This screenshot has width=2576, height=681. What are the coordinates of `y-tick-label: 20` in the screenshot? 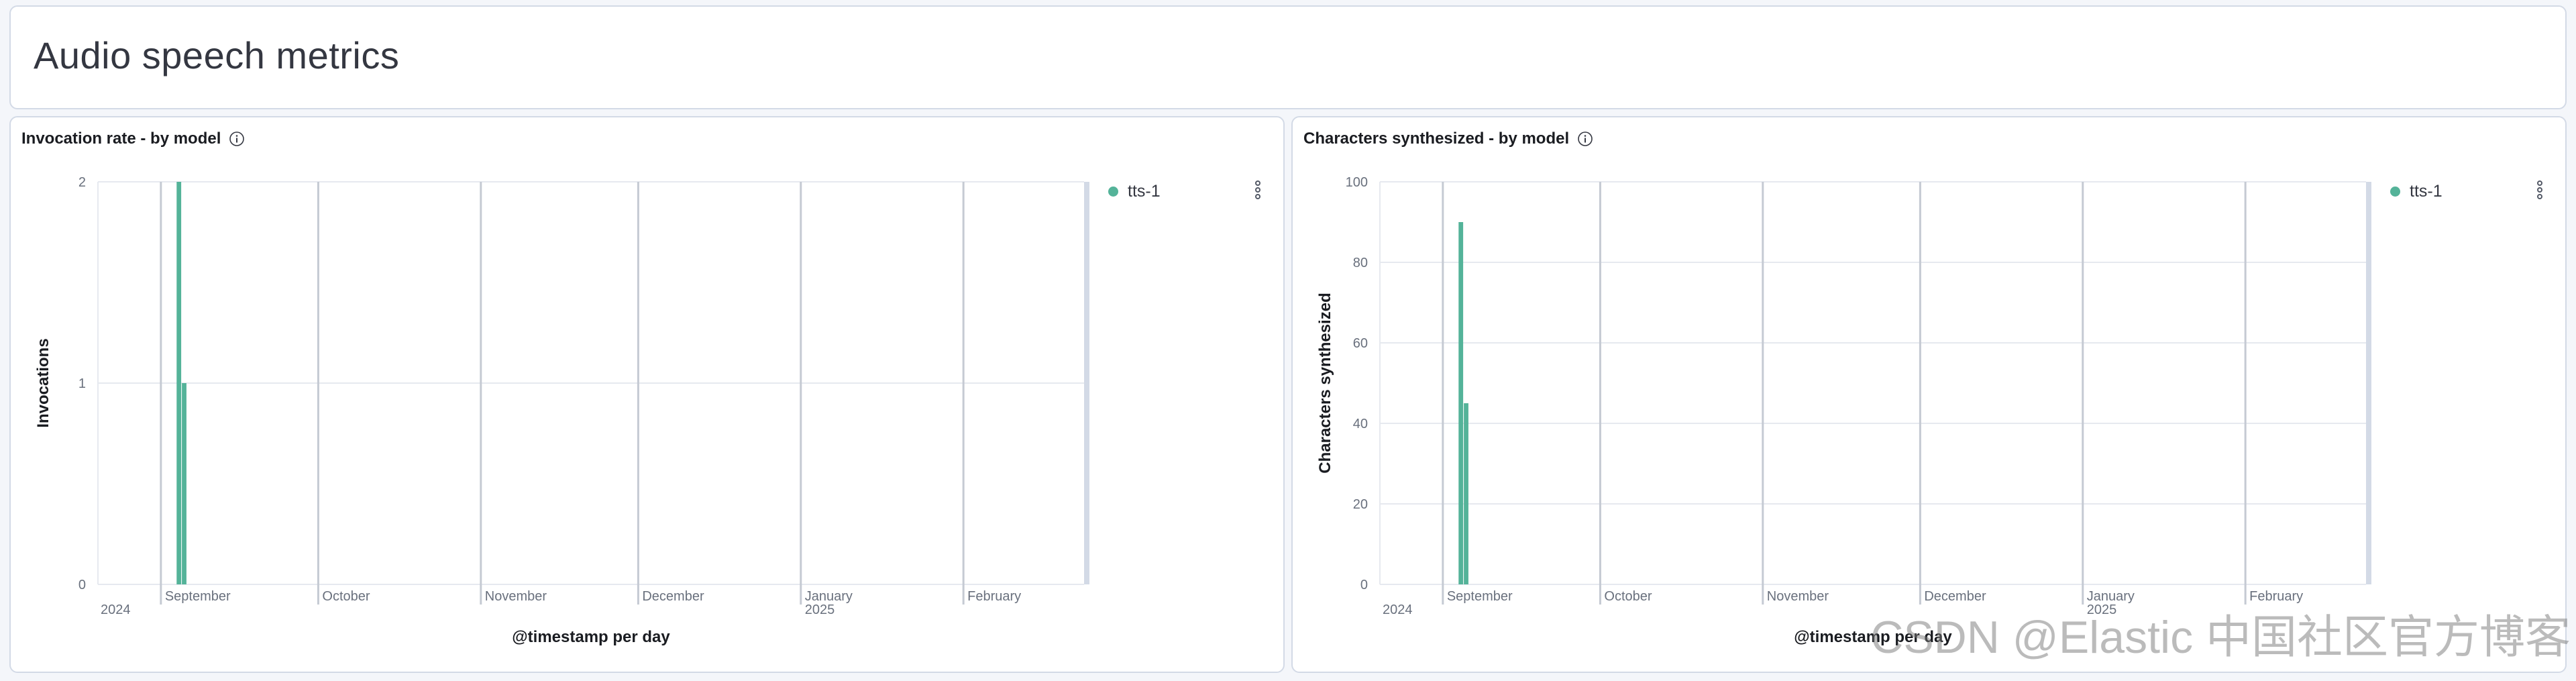 It's located at (1360, 505).